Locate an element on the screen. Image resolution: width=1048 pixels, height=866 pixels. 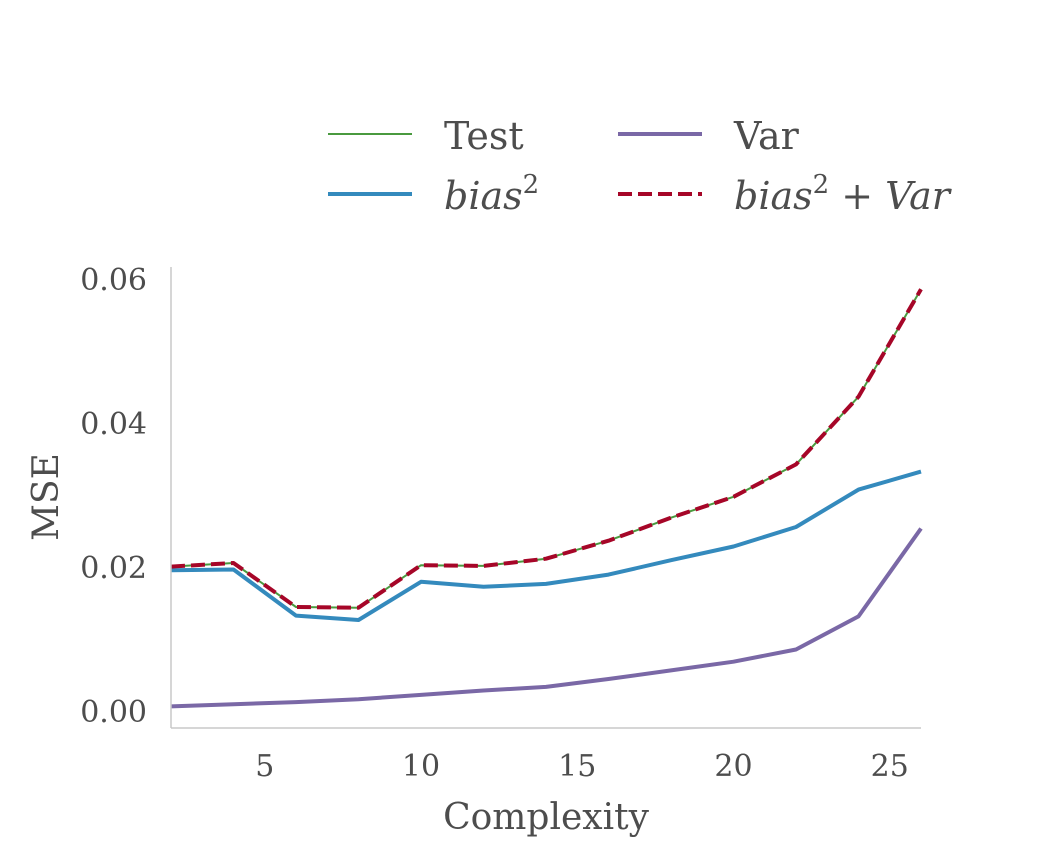
y-tick-label: 0.04 is located at coordinates (113, 424).